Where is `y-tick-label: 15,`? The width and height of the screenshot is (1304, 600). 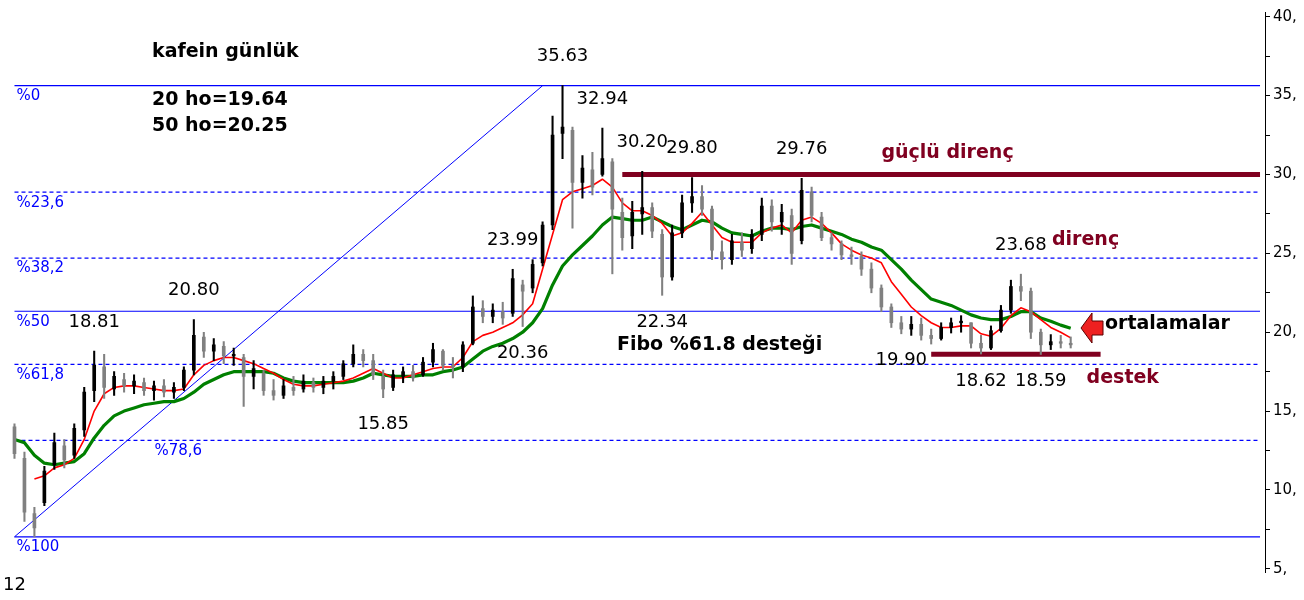 y-tick-label: 15, is located at coordinates (1285, 409).